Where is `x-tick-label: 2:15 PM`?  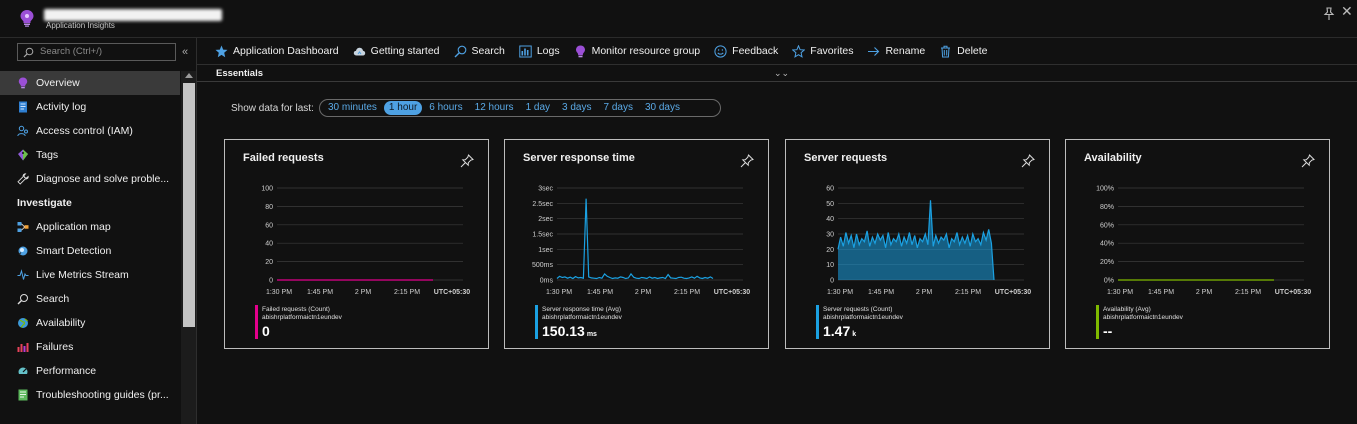 x-tick-label: 2:15 PM is located at coordinates (687, 292).